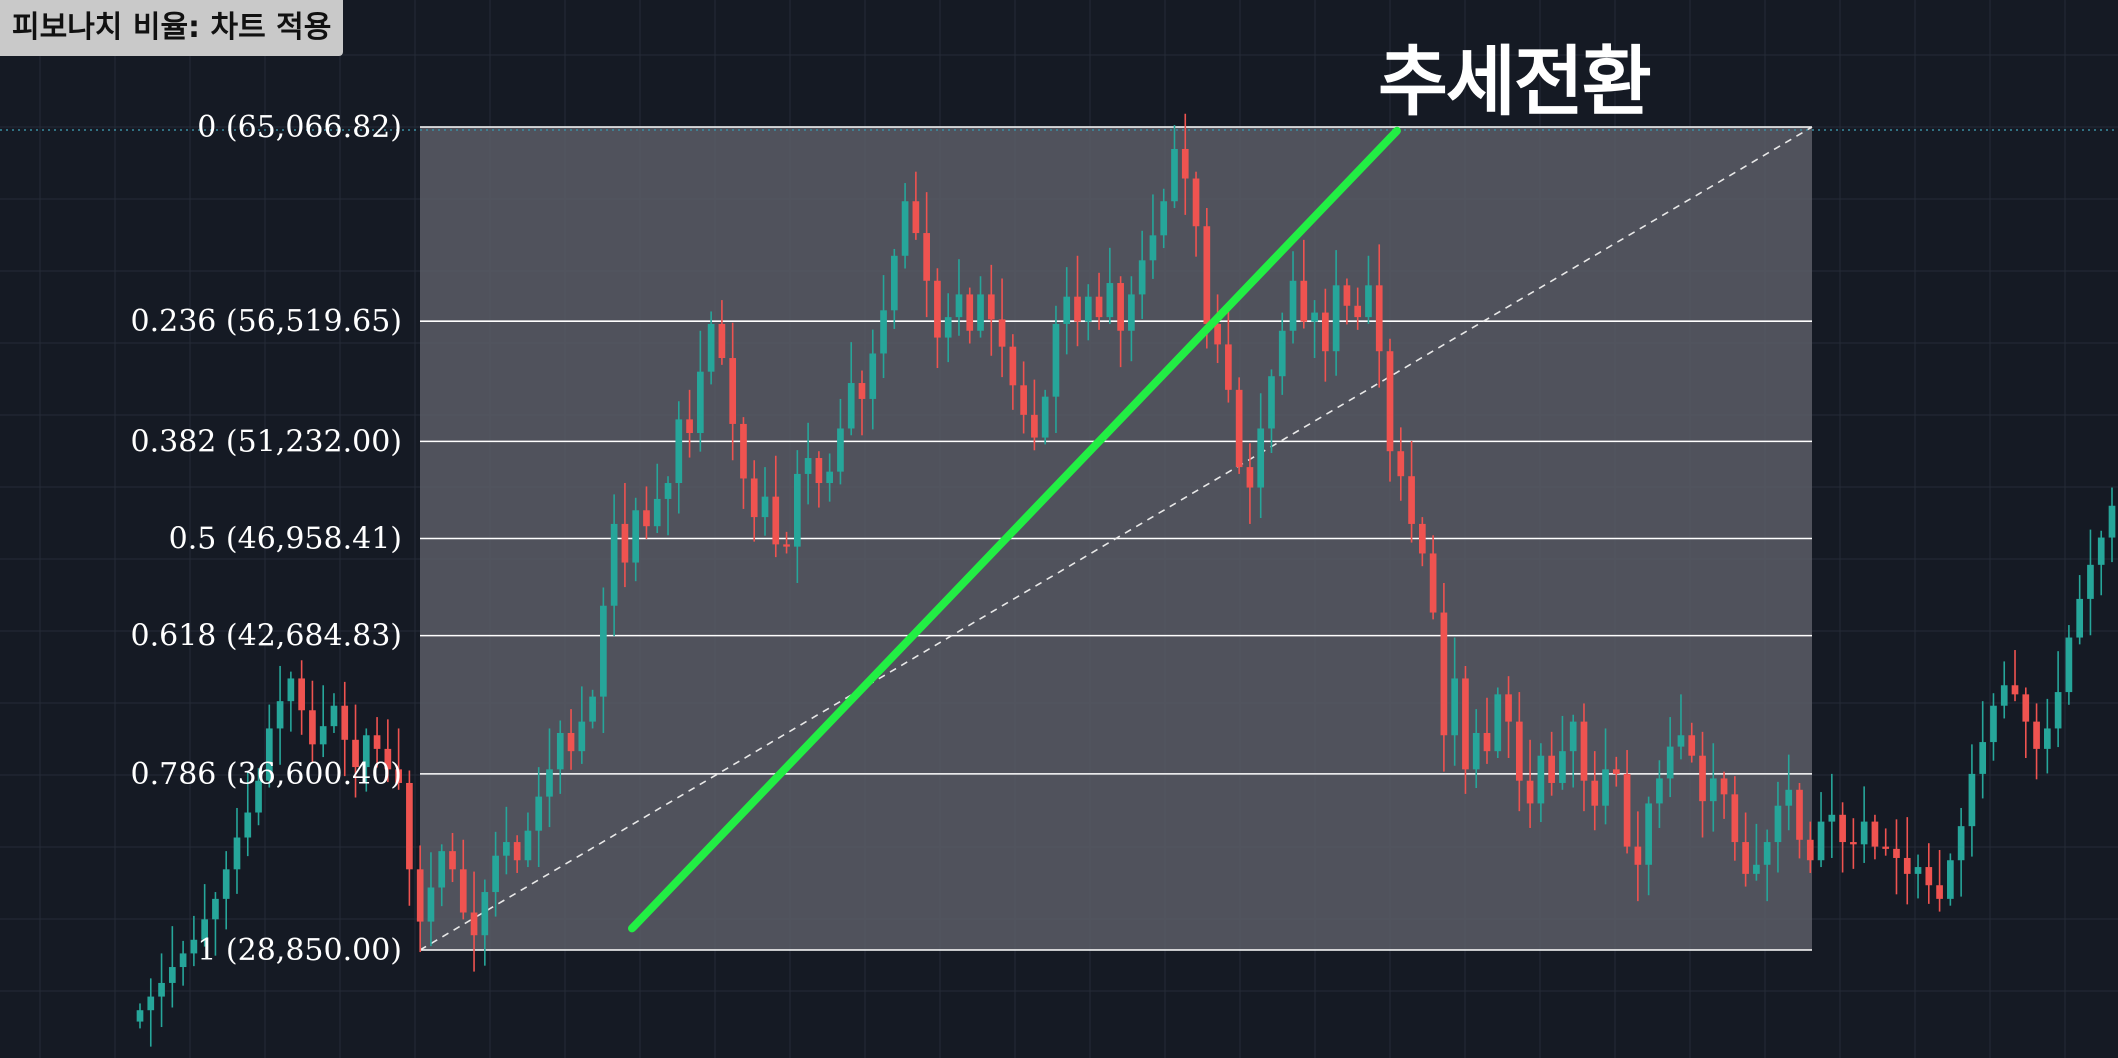 Image resolution: width=2118 pixels, height=1058 pixels. What do you see at coordinates (285, 539) in the screenshot?
I see `fib-level-label: 0.5 (46,958.41)` at bounding box center [285, 539].